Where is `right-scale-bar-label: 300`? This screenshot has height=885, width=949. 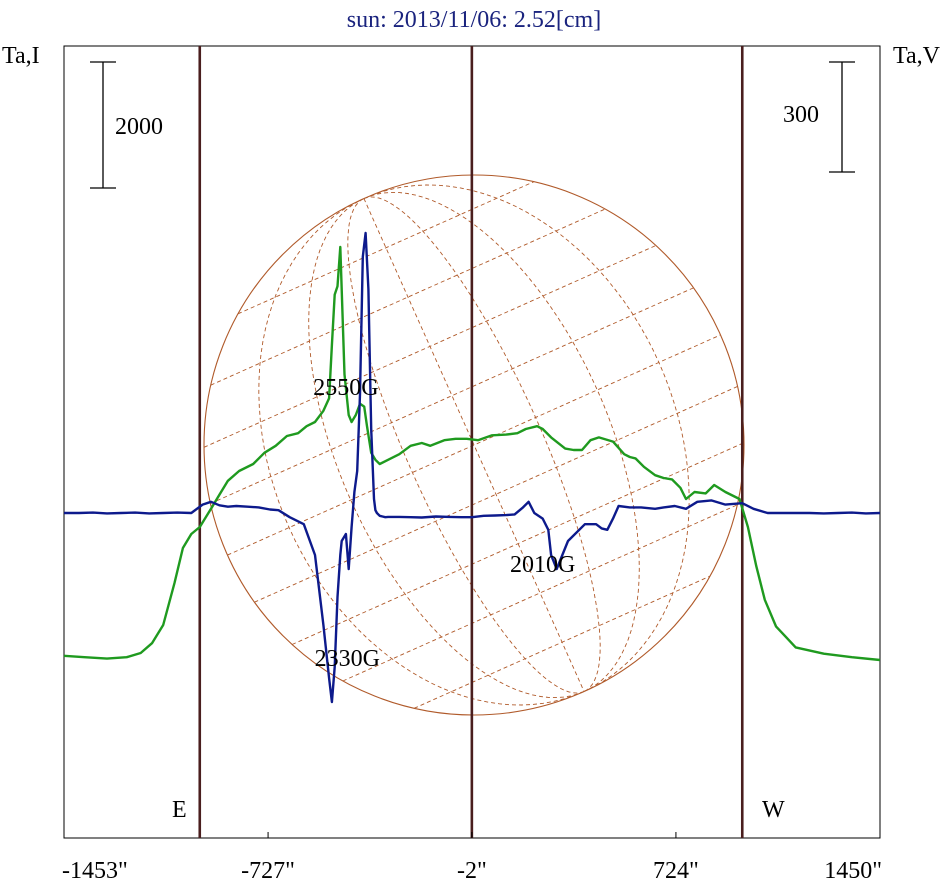
right-scale-bar-label: 300 is located at coordinates (801, 115).